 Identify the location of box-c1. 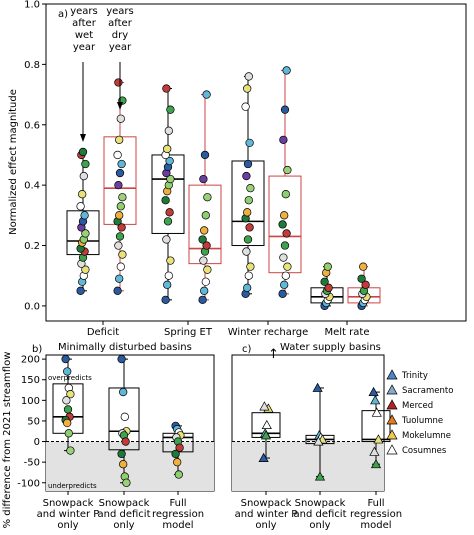
(320, 431).